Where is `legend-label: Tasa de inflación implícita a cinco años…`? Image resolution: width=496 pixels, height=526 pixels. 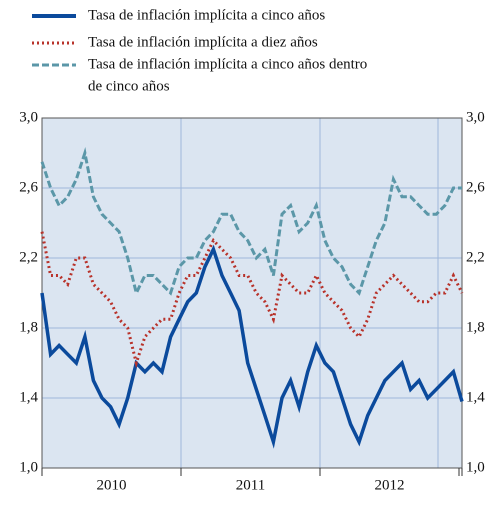 legend-label: Tasa de inflación implícita a cinco años… is located at coordinates (227, 64).